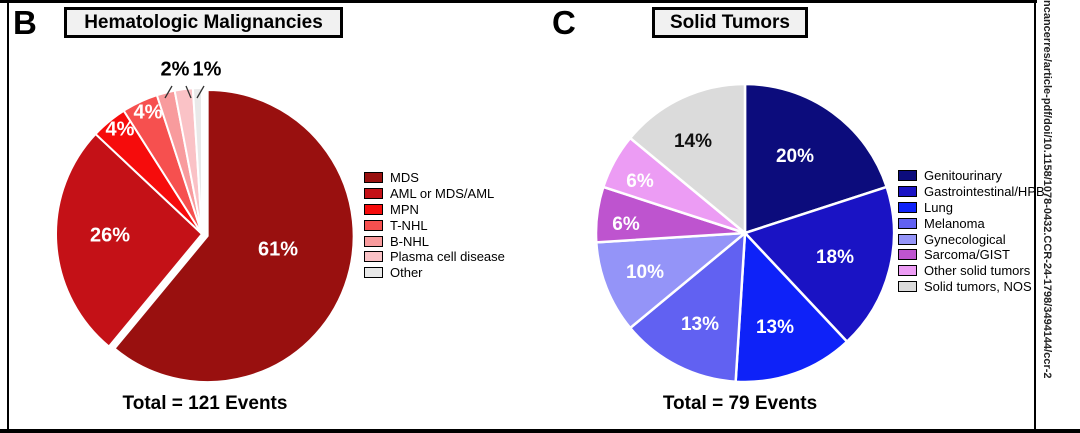  What do you see at coordinates (971, 208) in the screenshot?
I see `legend-row: Lung` at bounding box center [971, 208].